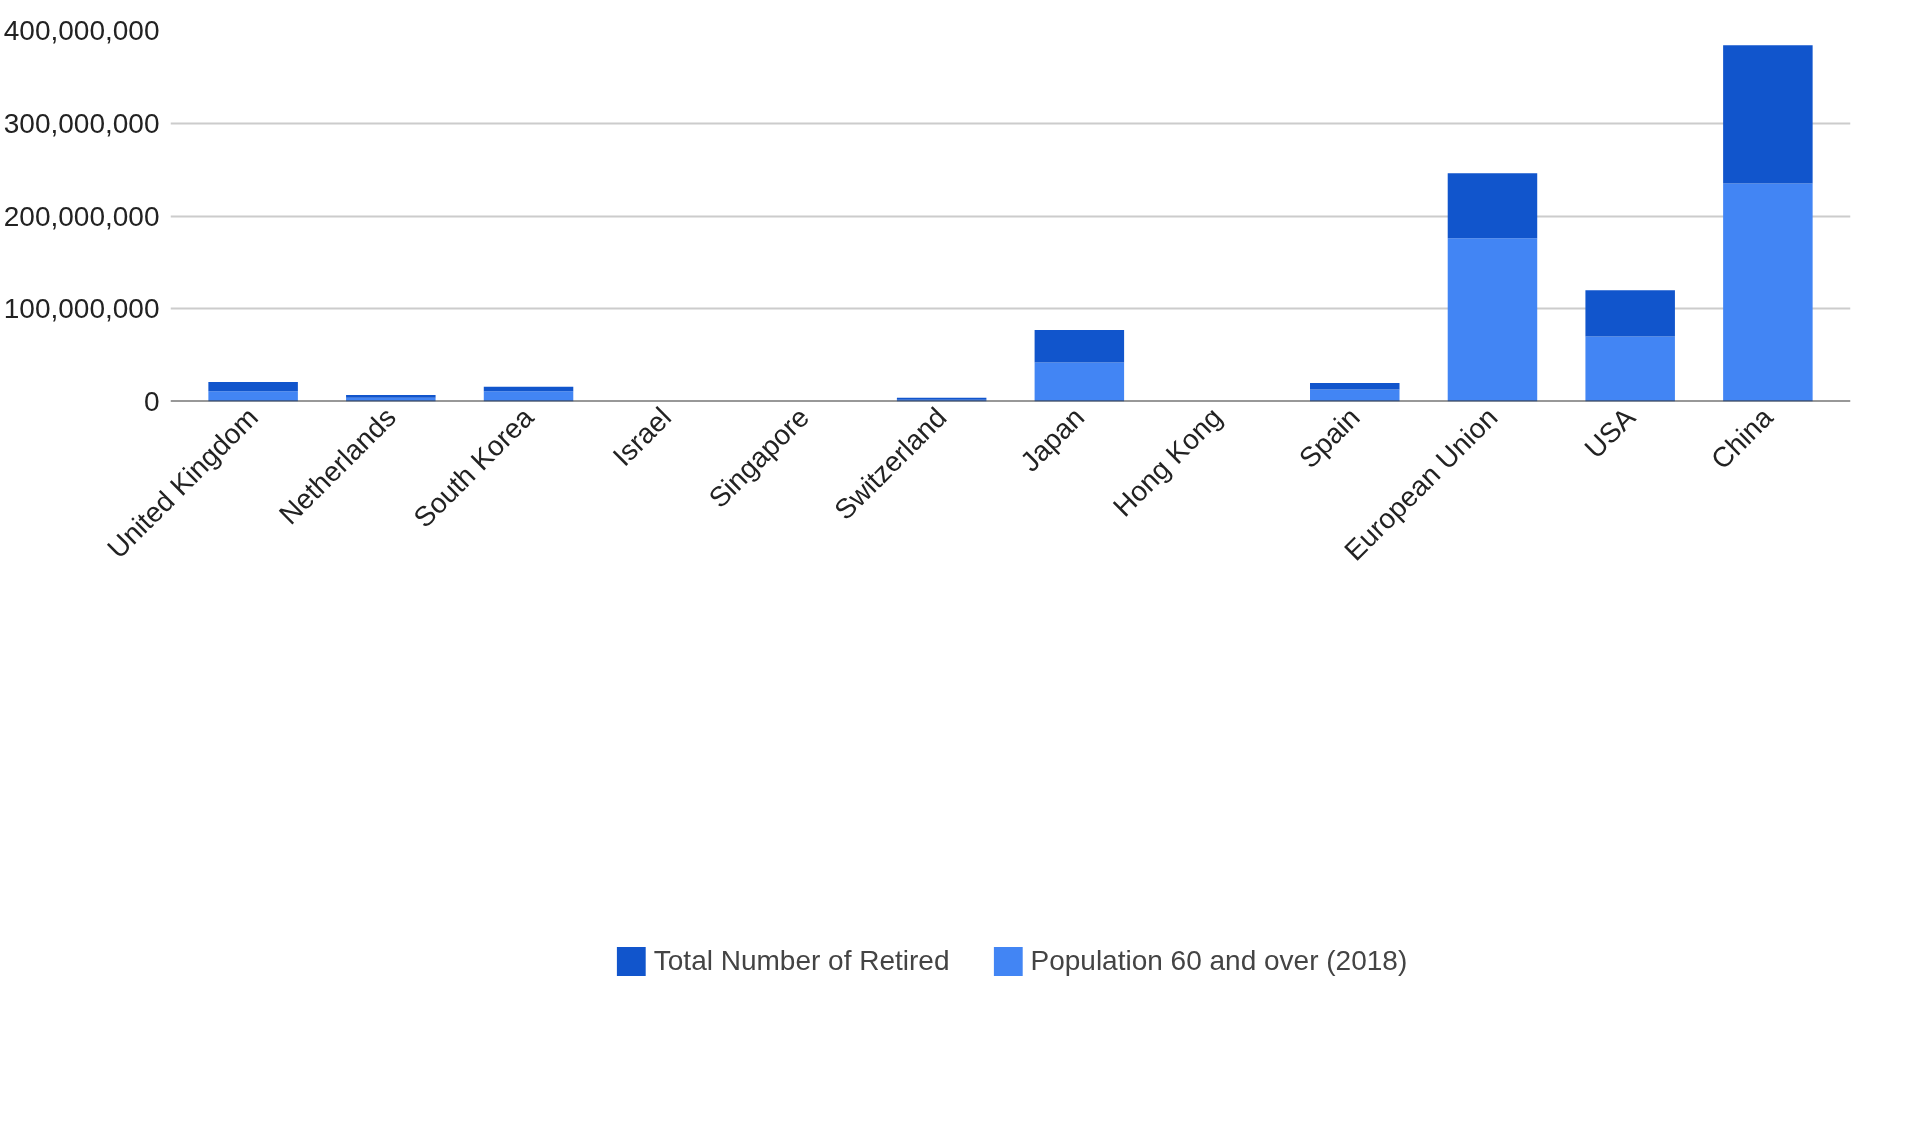 Image resolution: width=1909 pixels, height=1122 pixels. What do you see at coordinates (1610, 433) in the screenshot?
I see `x-tick-label: USA` at bounding box center [1610, 433].